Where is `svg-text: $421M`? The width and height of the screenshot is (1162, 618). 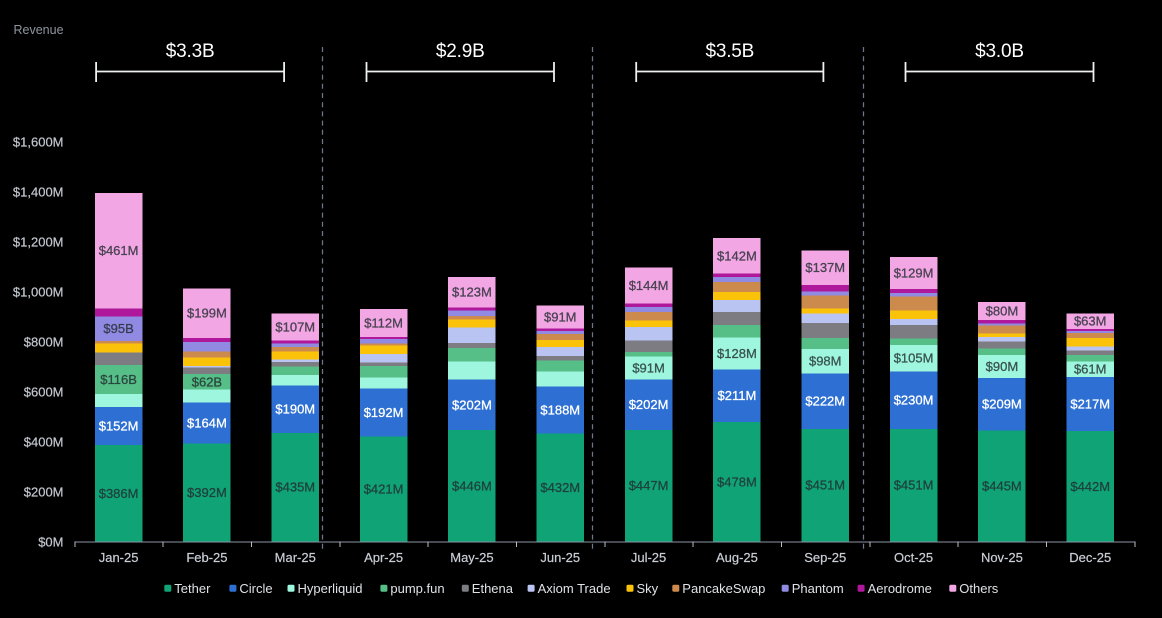 svg-text: $421M is located at coordinates (384, 488).